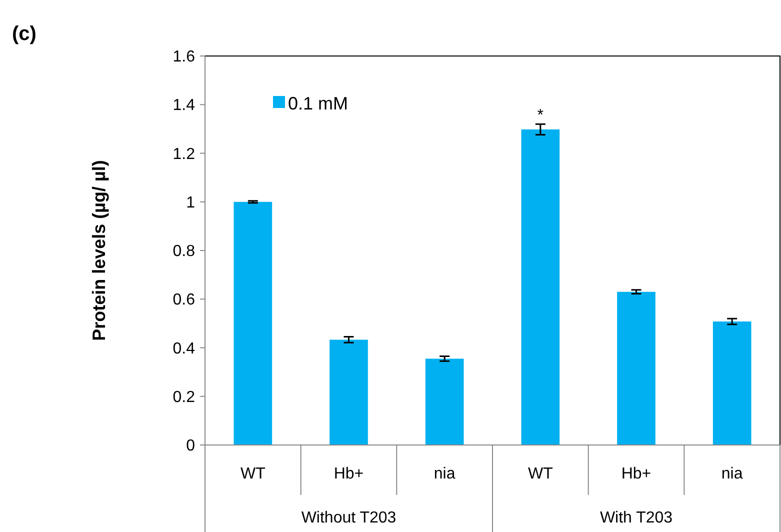 The width and height of the screenshot is (781, 532). Describe the element at coordinates (540, 115) in the screenshot. I see `data-label: *` at that location.